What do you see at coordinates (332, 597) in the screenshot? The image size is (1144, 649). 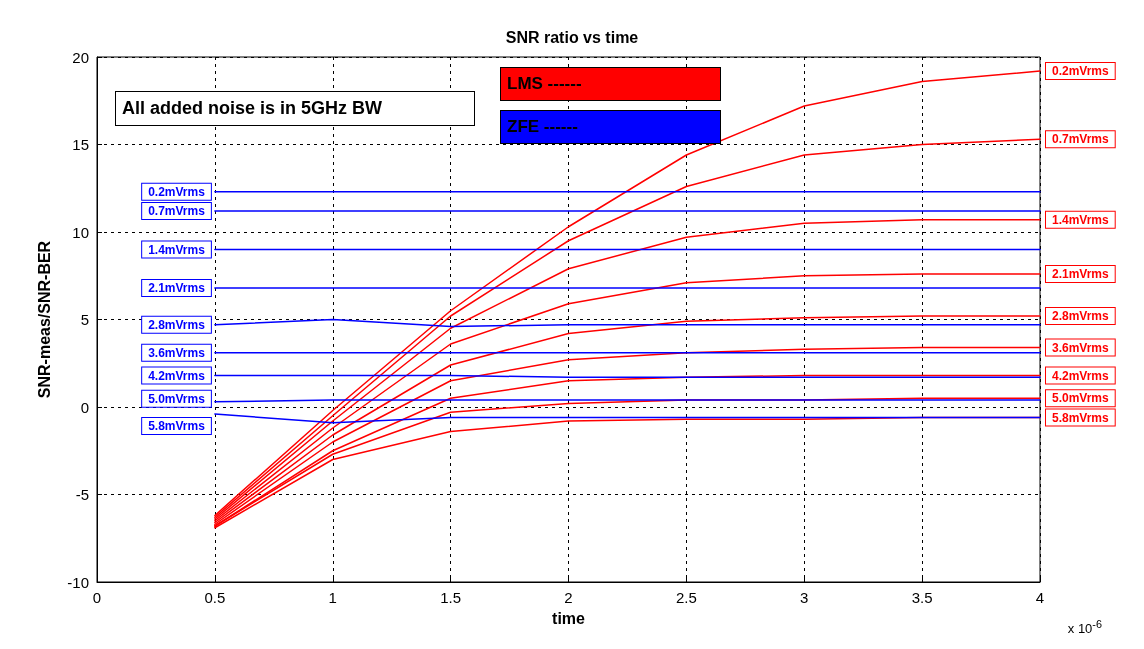 I see `x-tick-label: 1` at bounding box center [332, 597].